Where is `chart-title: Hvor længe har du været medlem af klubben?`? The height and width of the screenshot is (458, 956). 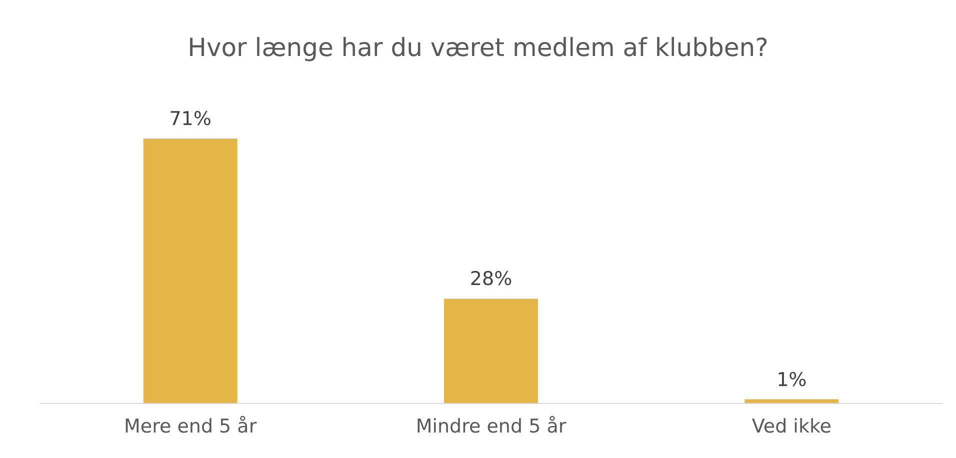
chart-title: Hvor længe har du været medlem af klubben? is located at coordinates (478, 47).